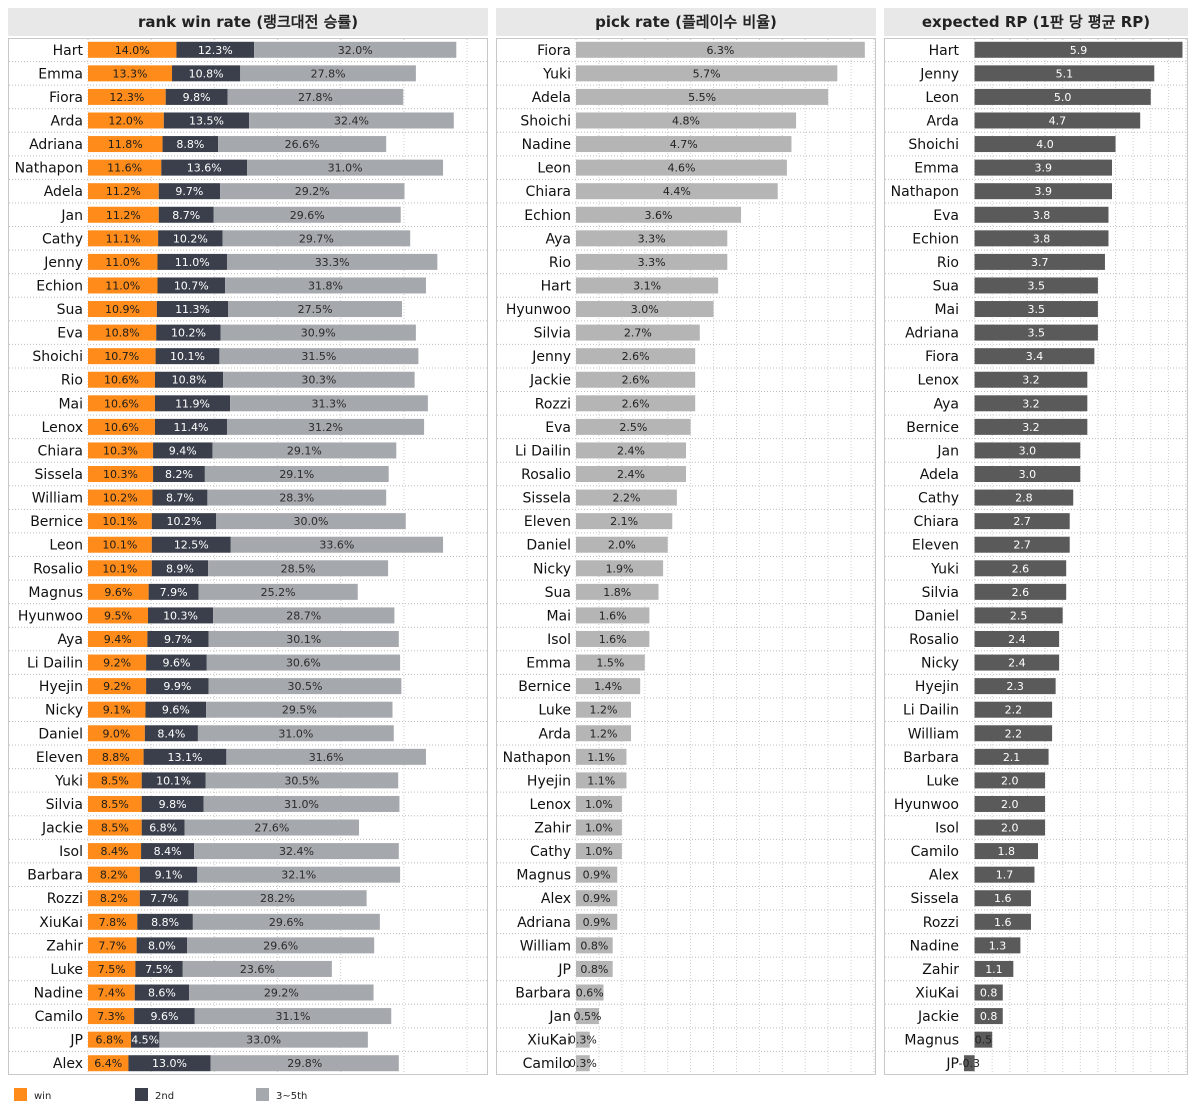 The height and width of the screenshot is (1120, 1200). What do you see at coordinates (298, 875) in the screenshot?
I see `data-label: 32.1%` at bounding box center [298, 875].